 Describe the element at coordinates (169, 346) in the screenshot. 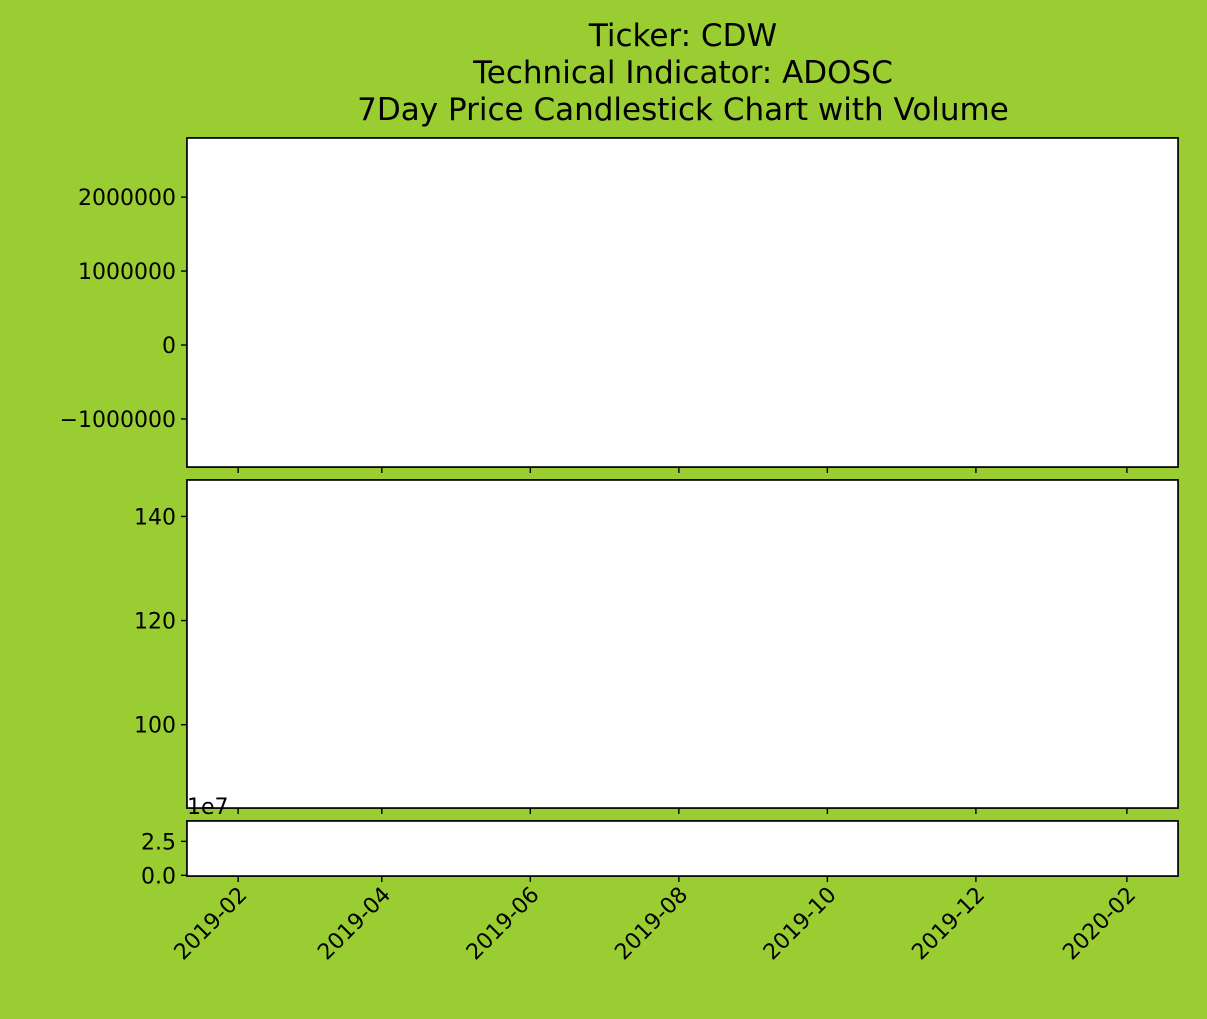

I see `indicator-y-tick-label: 0` at that location.